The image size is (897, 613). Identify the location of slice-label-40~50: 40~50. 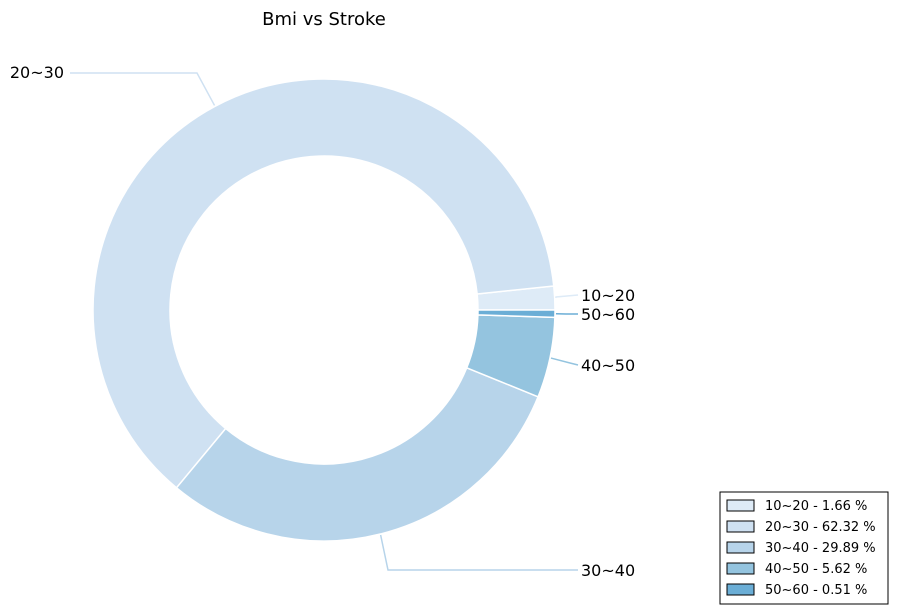
(608, 365).